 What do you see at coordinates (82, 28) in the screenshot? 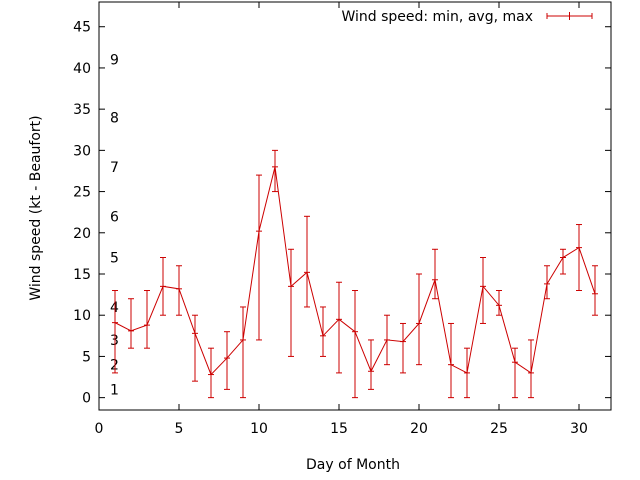
I see `y-tick-label: 45` at bounding box center [82, 28].